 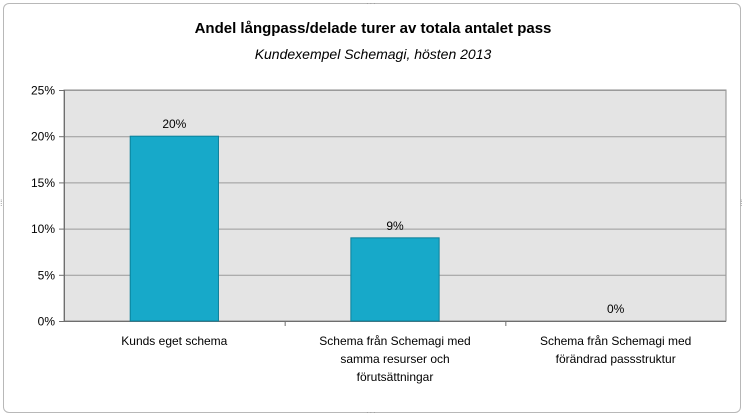 I want to click on y-tick-label: 15%, so click(x=43, y=183).